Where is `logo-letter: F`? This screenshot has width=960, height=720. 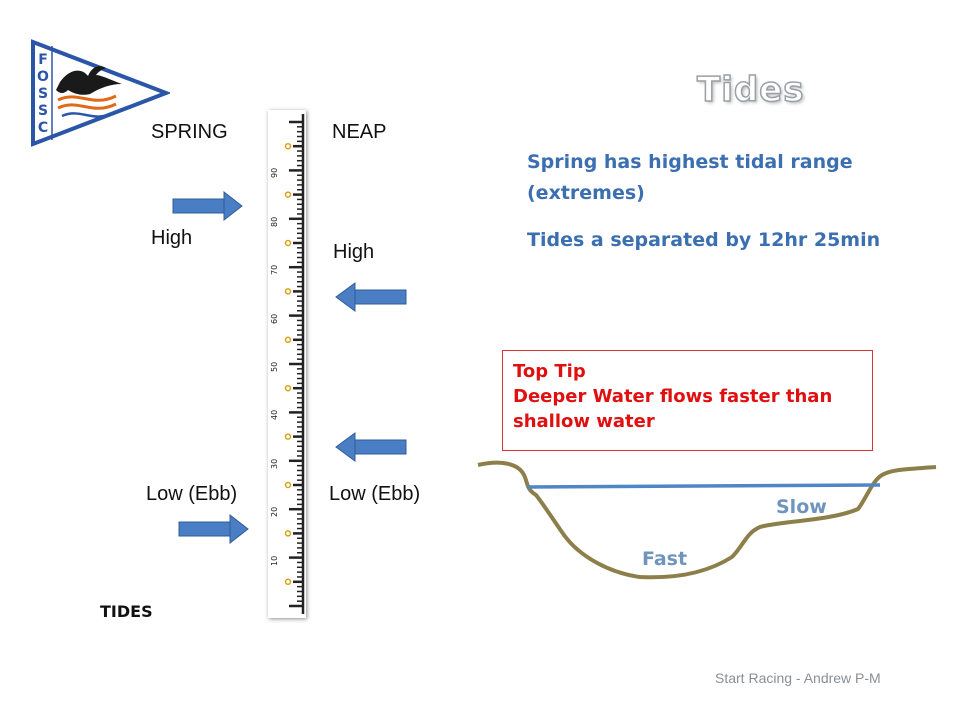 logo-letter: F is located at coordinates (43, 60).